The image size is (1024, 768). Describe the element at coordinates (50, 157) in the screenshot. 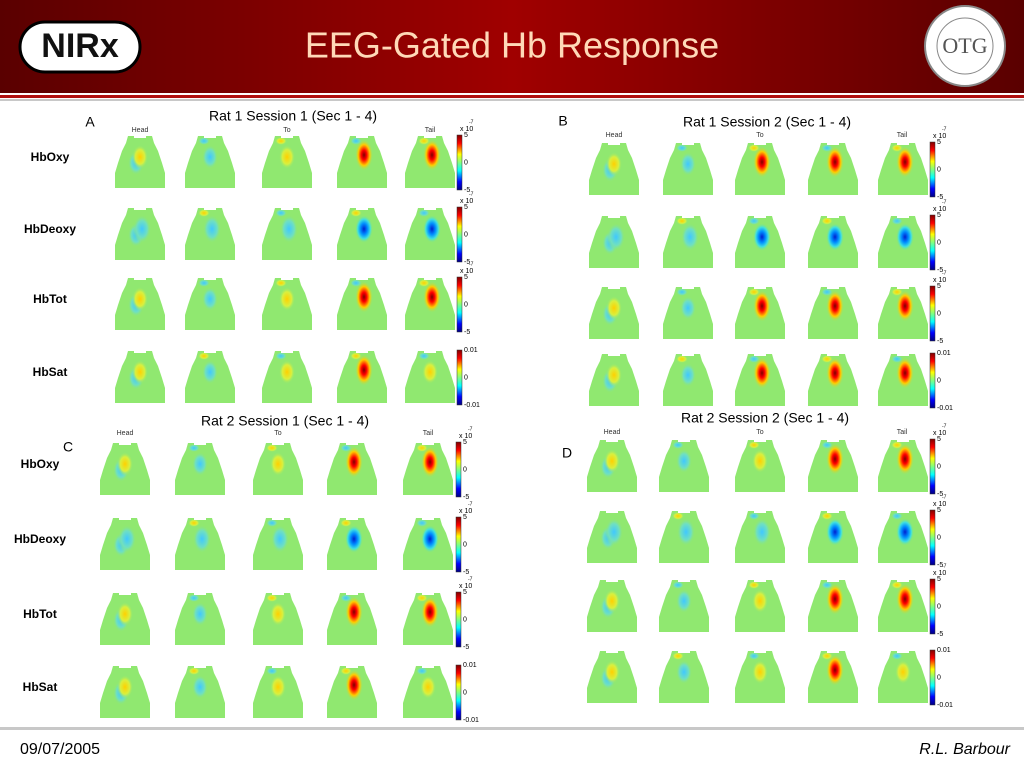

I see `row-label: HbOxy` at that location.